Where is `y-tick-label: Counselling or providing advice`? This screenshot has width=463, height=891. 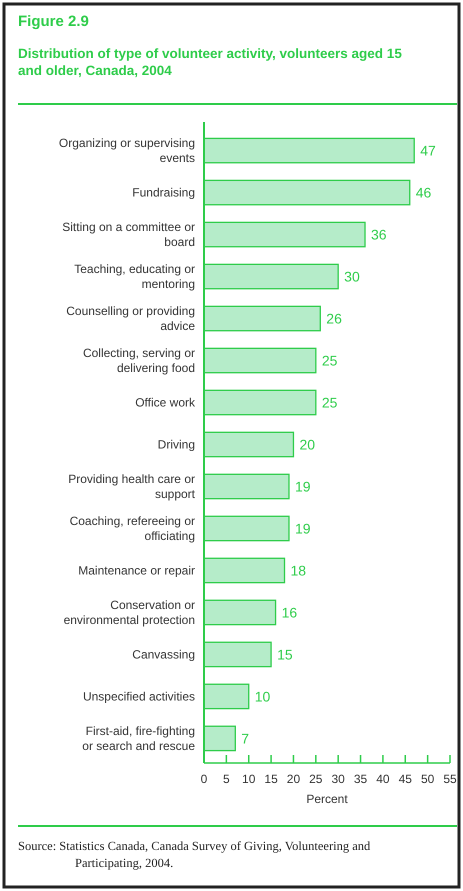
y-tick-label: Counselling or providing advice is located at coordinates (131, 319).